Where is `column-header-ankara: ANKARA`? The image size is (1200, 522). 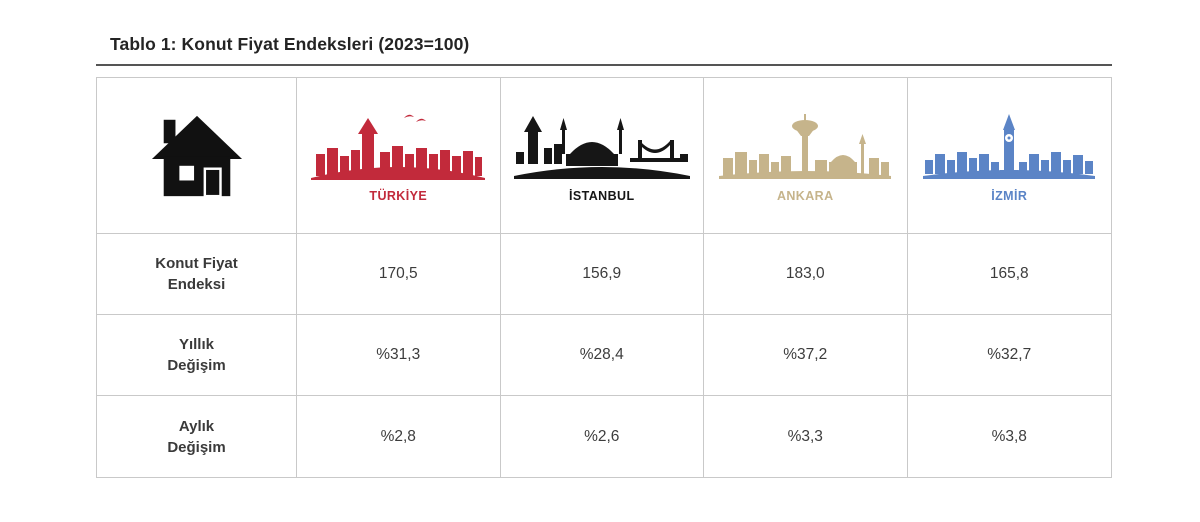
column-header-ankara: ANKARA is located at coordinates (806, 156).